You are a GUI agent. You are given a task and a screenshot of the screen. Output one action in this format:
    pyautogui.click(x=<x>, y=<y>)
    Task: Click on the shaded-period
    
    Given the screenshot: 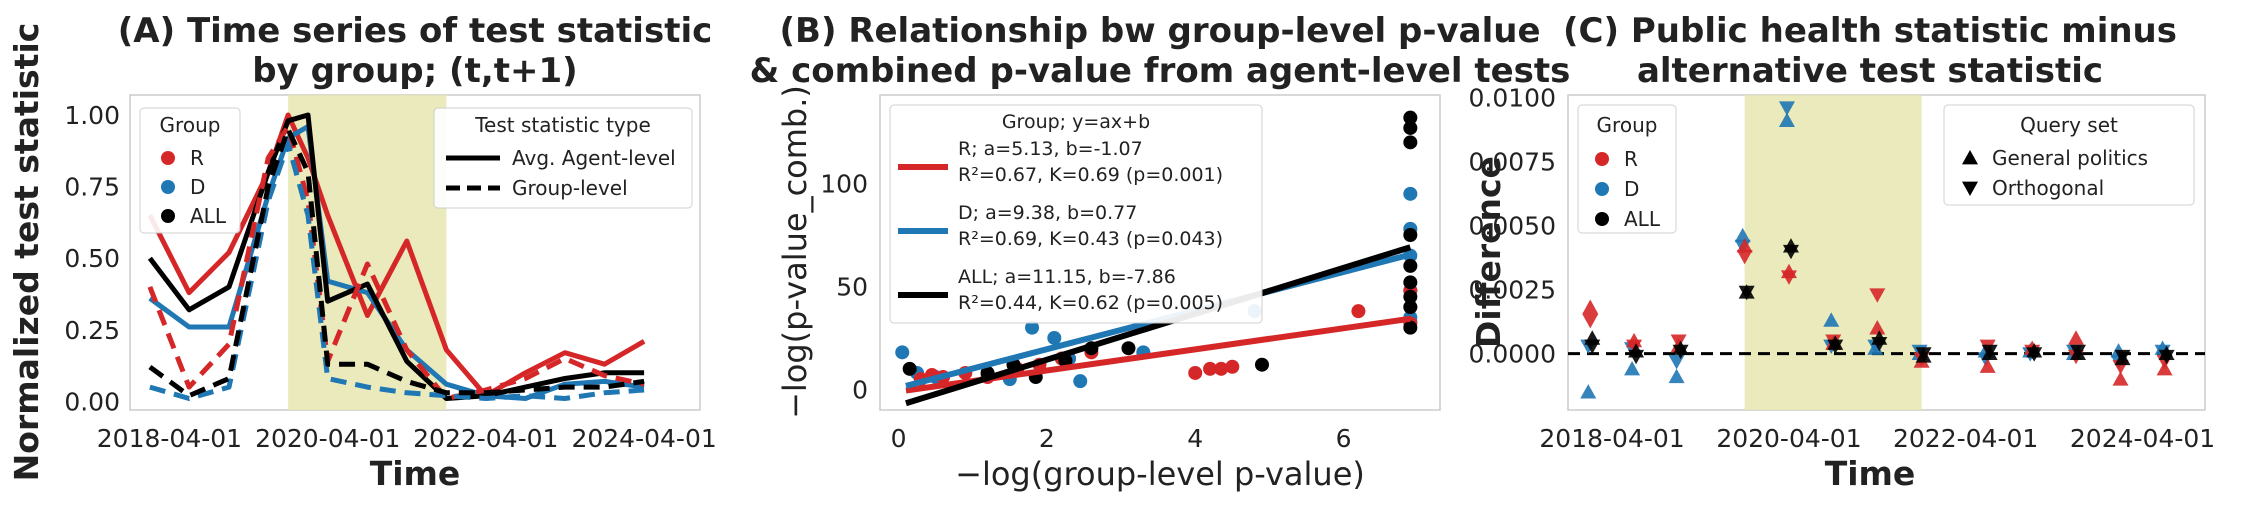 What is the action you would take?
    pyautogui.click(x=1833, y=252)
    